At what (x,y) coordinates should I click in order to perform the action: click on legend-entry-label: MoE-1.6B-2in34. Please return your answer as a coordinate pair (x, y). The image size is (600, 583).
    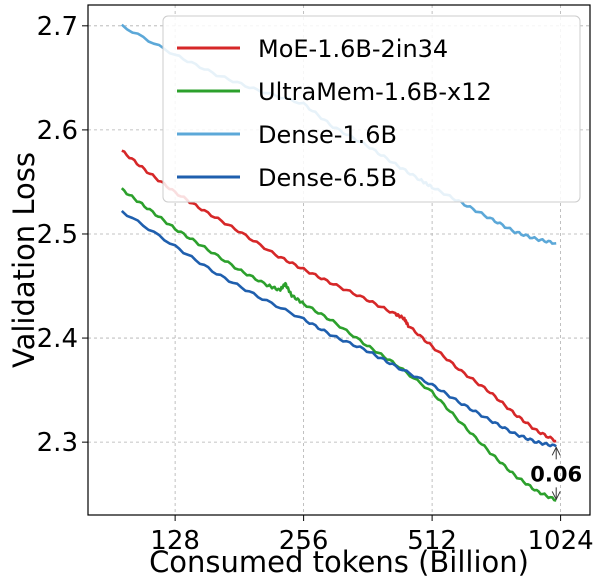
    Looking at the image, I should click on (353, 49).